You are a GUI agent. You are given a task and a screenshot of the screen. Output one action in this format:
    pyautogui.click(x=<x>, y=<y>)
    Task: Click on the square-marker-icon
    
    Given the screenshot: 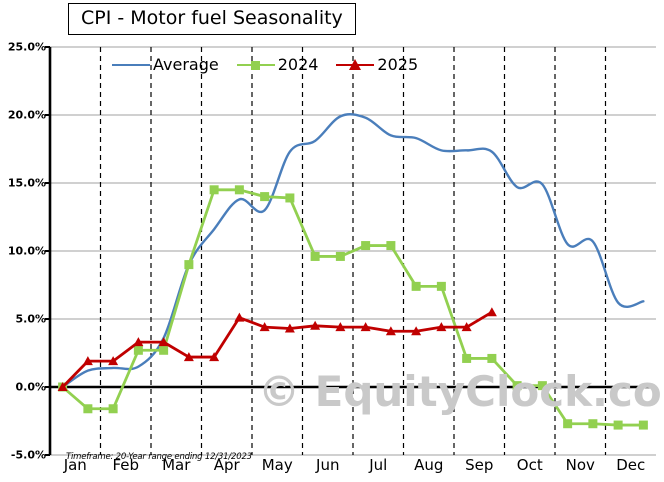 What is the action you would take?
    pyautogui.click(x=255, y=65)
    